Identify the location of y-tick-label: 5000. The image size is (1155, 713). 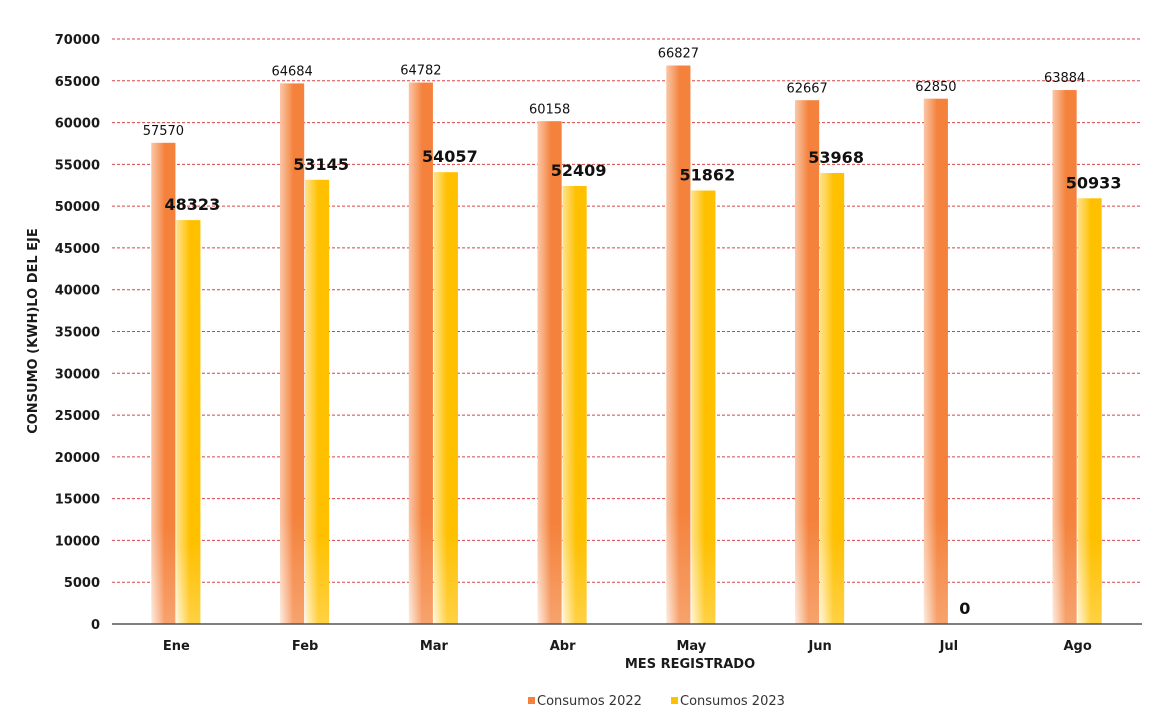
(82, 583).